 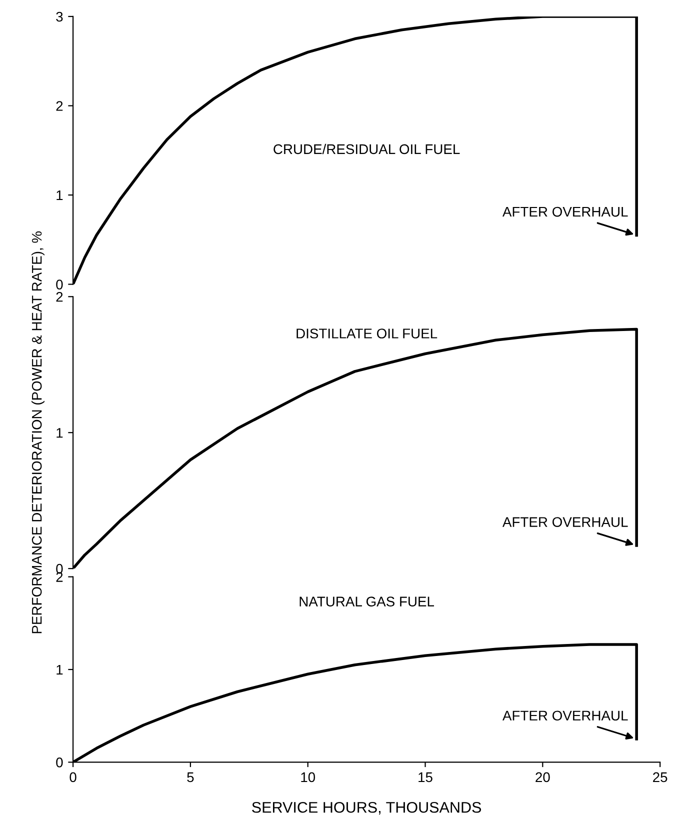 I want to click on text: CRUDE/RESIDUAL OIL FUEL, so click(x=367, y=149).